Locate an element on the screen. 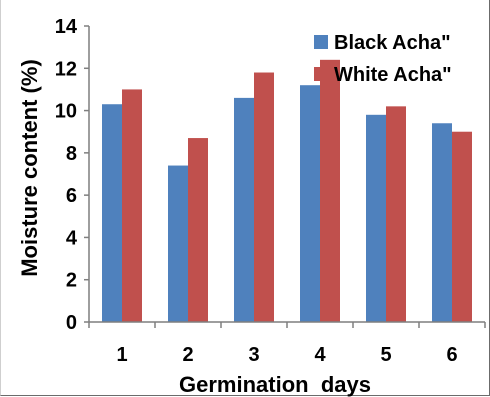 The width and height of the screenshot is (490, 397). y-tick-label: 12 is located at coordinates (66, 69).